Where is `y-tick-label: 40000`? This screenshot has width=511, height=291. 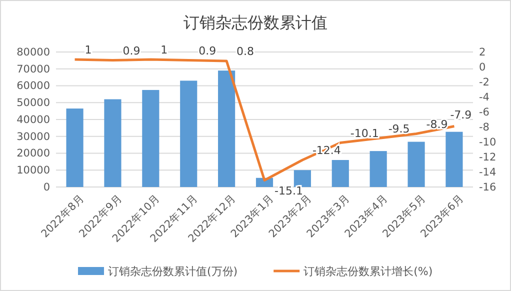 y-tick-label: 40000 is located at coordinates (33, 120).